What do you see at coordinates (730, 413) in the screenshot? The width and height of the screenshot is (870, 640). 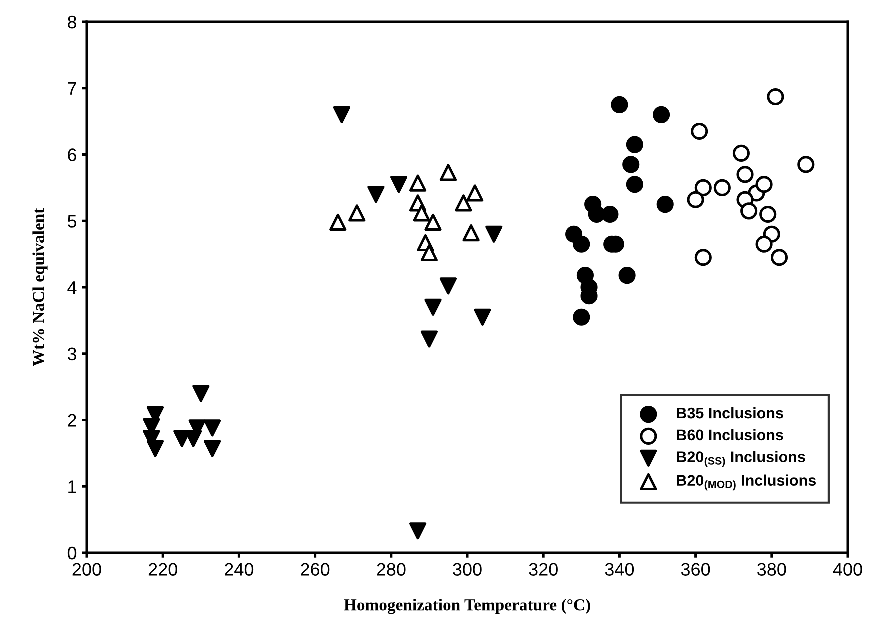 I see `legend-label: B35 Inclusions` at bounding box center [730, 413].